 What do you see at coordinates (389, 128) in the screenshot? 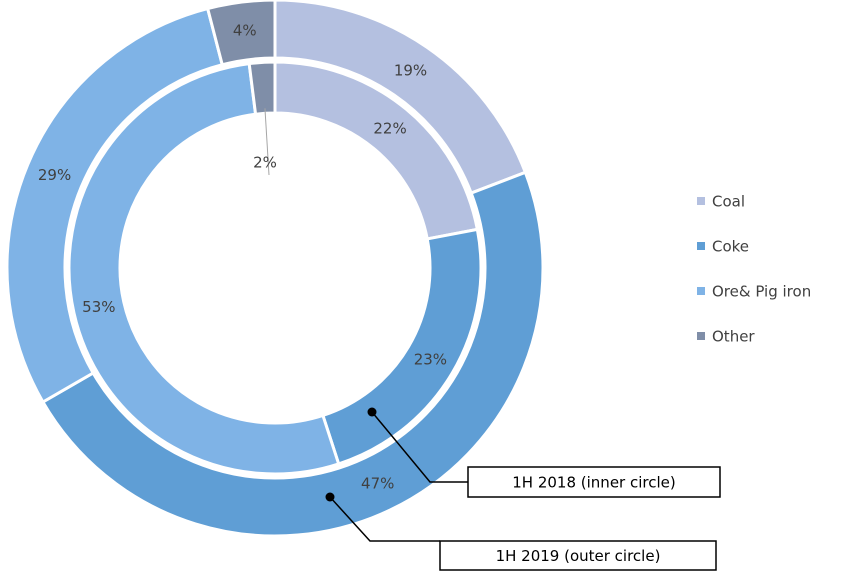
I see `data-label: 22%` at bounding box center [389, 128].